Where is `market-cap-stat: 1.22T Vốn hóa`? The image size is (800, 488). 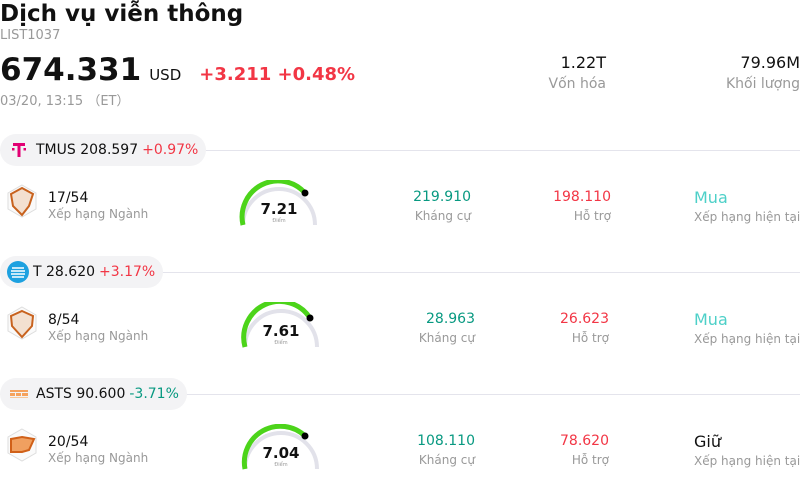
market-cap-stat: 1.22T Vốn hóa is located at coordinates (577, 72).